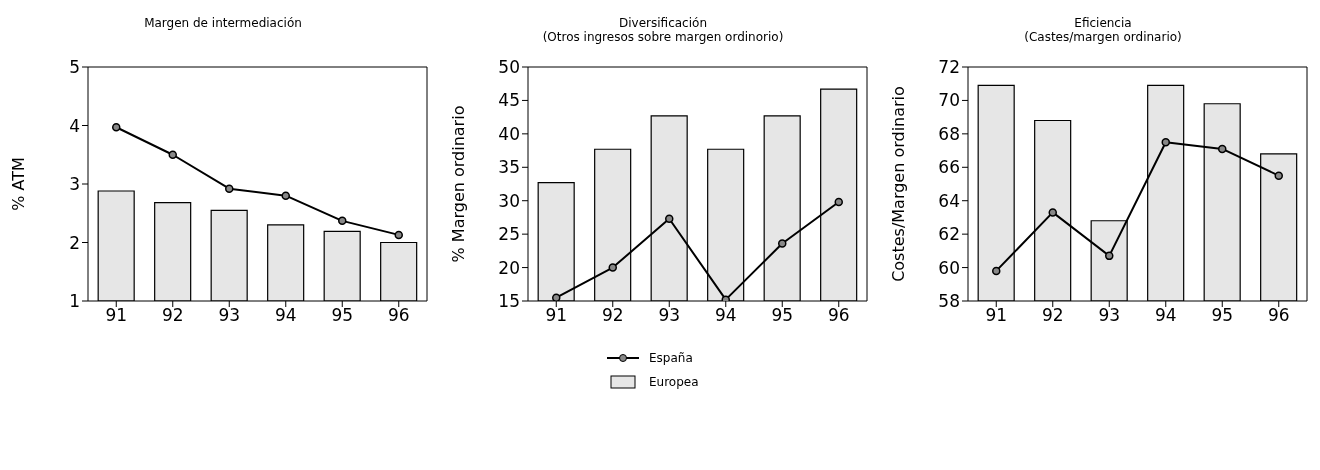 The height and width of the screenshot is (470, 1320). What do you see at coordinates (663, 23) in the screenshot?
I see `chart-title: Diversificación` at bounding box center [663, 23].